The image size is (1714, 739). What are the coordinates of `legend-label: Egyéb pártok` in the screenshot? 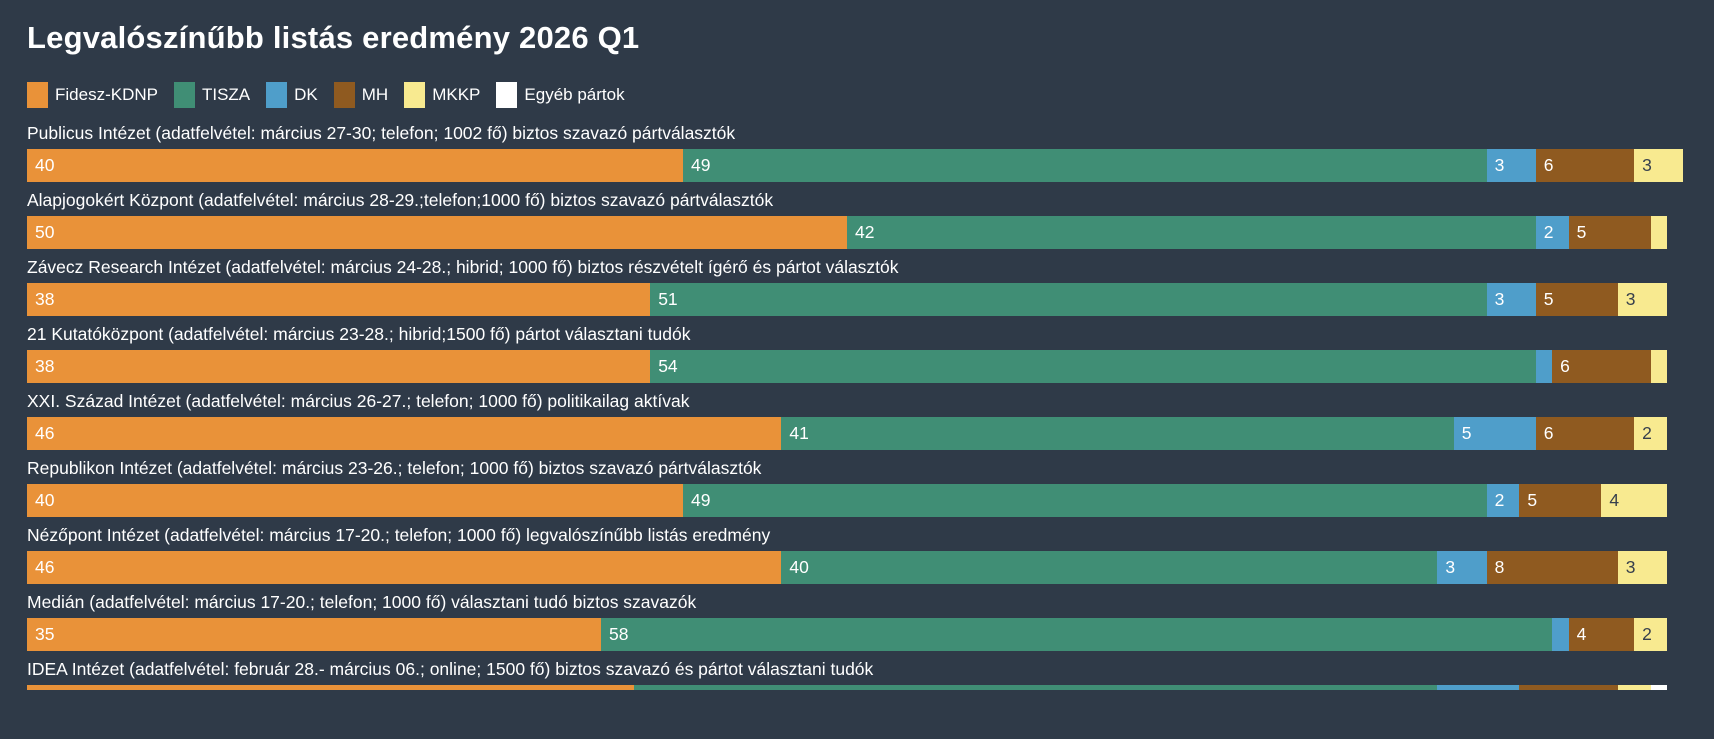 It's located at (574, 94).